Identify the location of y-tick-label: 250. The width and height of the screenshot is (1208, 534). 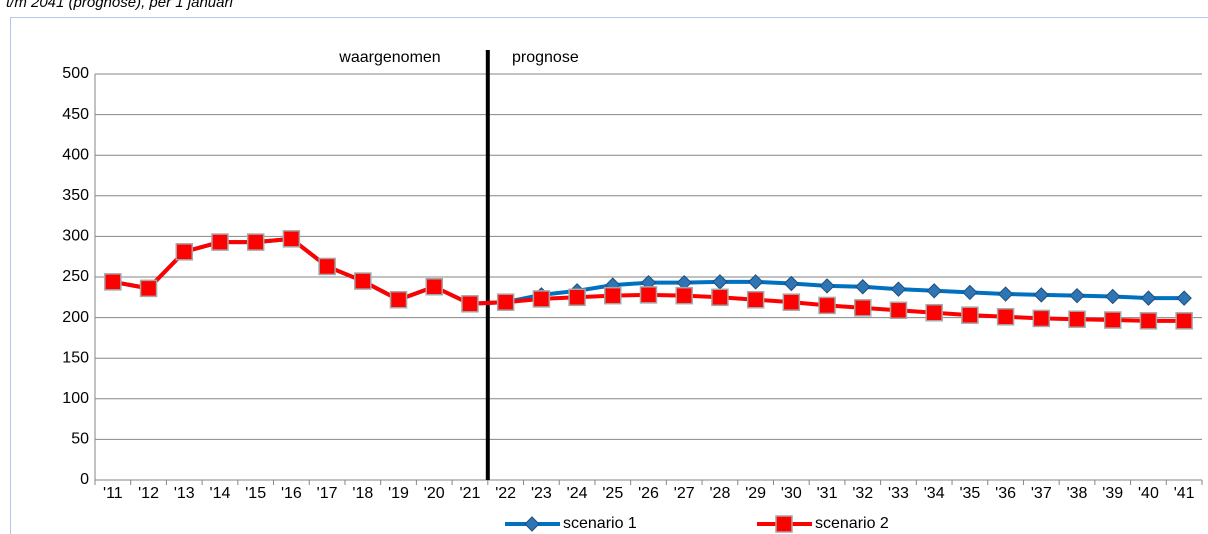
(75, 276).